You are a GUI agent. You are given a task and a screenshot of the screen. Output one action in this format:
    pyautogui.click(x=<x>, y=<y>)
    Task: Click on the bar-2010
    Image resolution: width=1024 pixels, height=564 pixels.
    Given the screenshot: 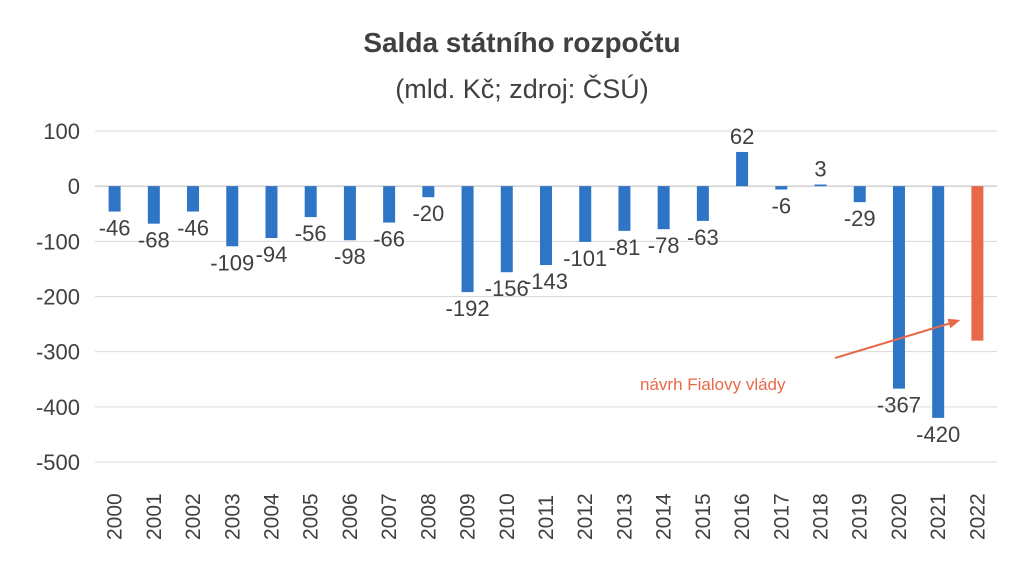 What is the action you would take?
    pyautogui.click(x=506, y=229)
    